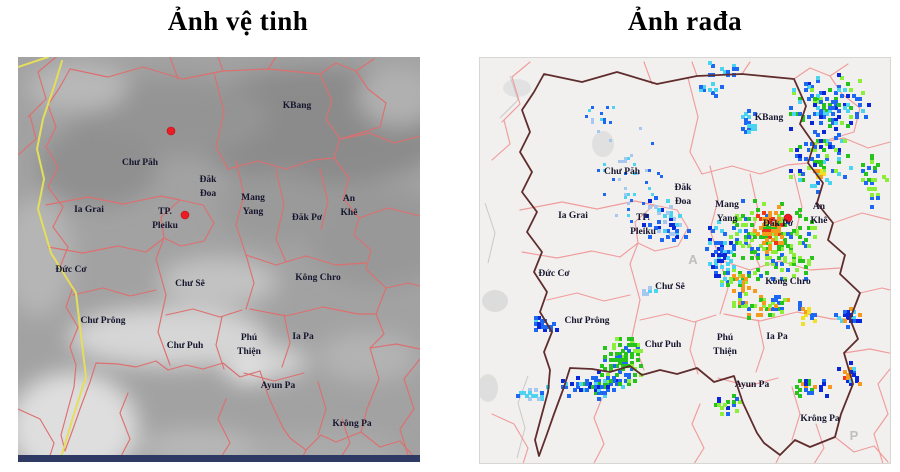 This screenshot has width=900, height=472. What do you see at coordinates (819, 221) in the screenshot?
I see `district-label: Khê` at bounding box center [819, 221].